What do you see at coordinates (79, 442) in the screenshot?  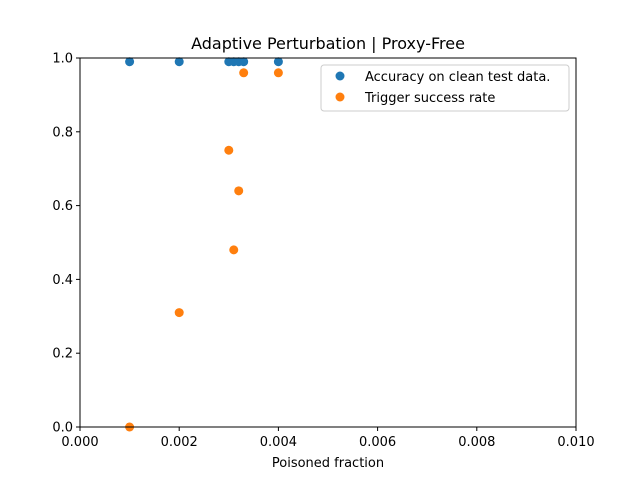 I see `x-tick-label: 0.000` at bounding box center [79, 442].